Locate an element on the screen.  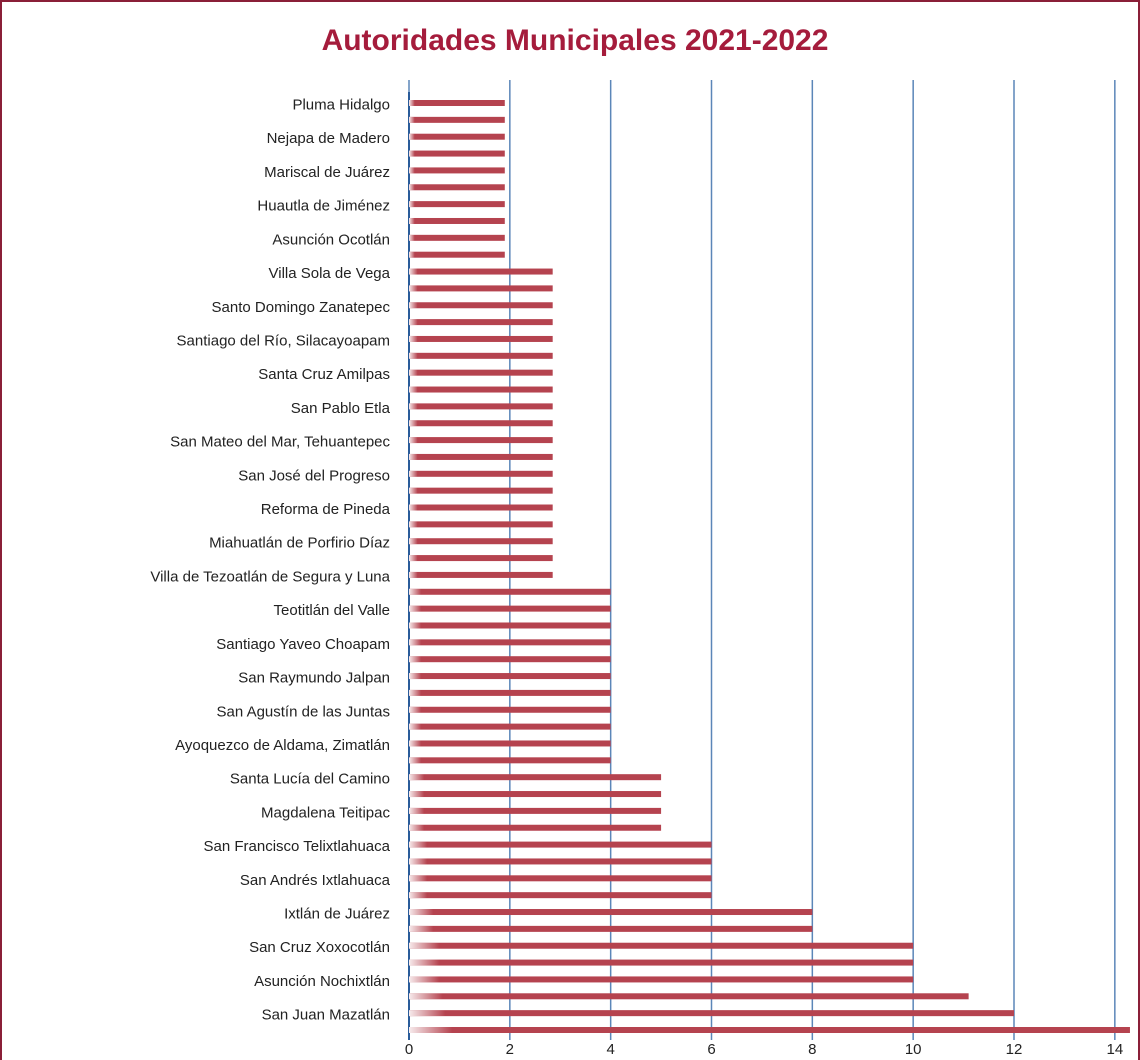
y-tick-label: San Agustín de las Juntas is located at coordinates (303, 711).